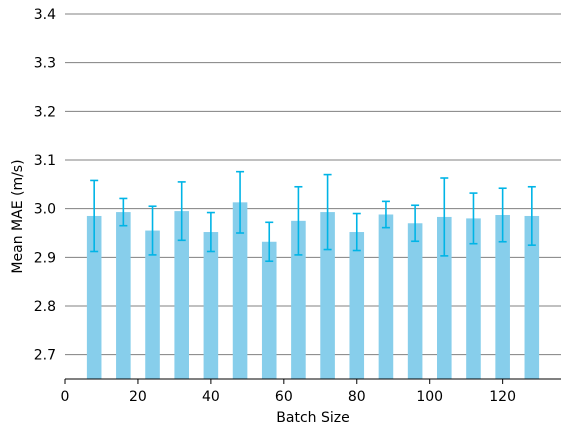  Describe the element at coordinates (45, 185) in the screenshot. I see `y-ticks: 2.7 2.8 2.9 3.0 3.1 3.2 3.3 3.4` at that location.